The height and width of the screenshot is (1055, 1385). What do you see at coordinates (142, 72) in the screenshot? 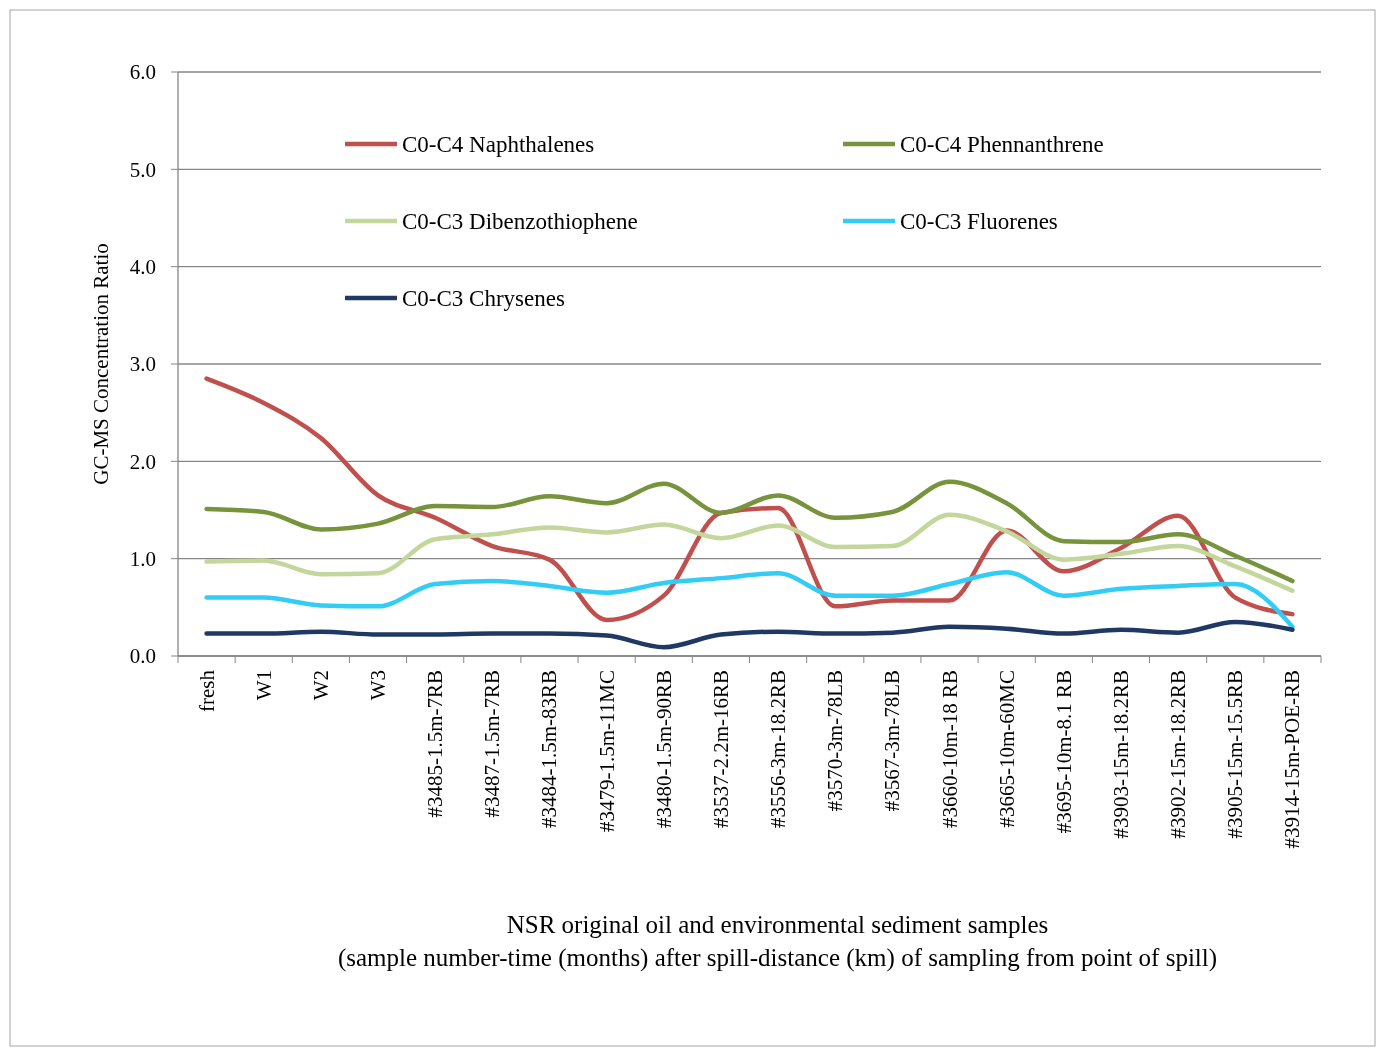
I see `y-tick-label: 6.0` at bounding box center [142, 72].